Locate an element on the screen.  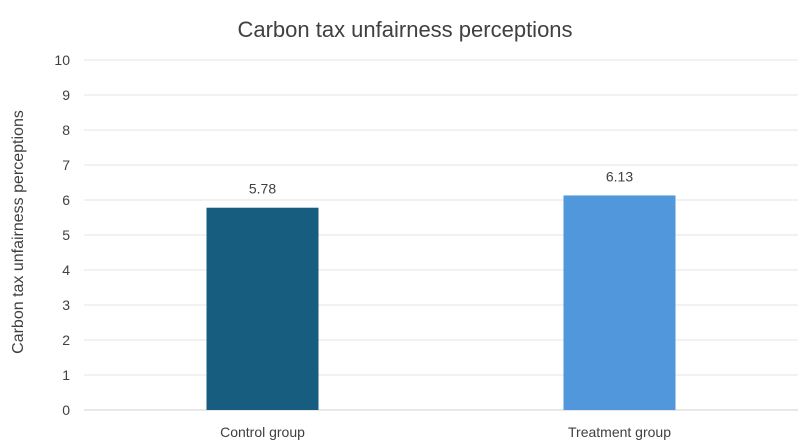
category-labels: Control group Treatment group is located at coordinates (445, 432).